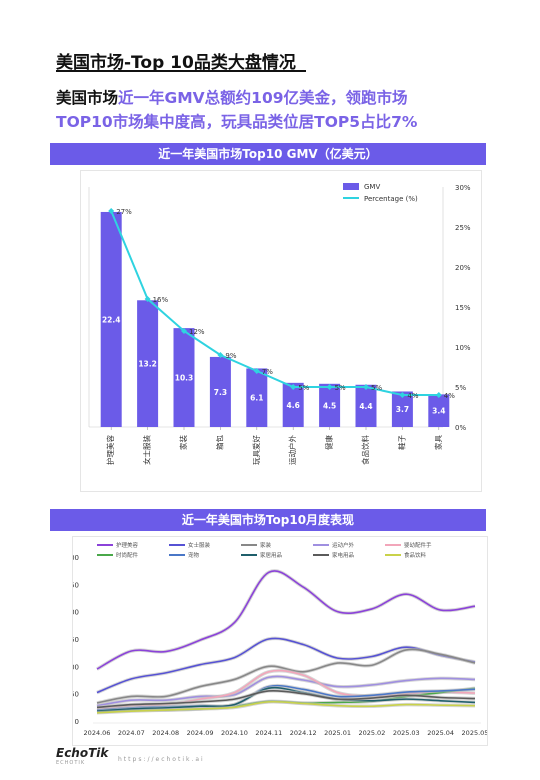 This screenshot has height=780, width=540. What do you see at coordinates (474, 733) in the screenshot?
I see `x-tick-label: 2025.05` at bounding box center [474, 733].